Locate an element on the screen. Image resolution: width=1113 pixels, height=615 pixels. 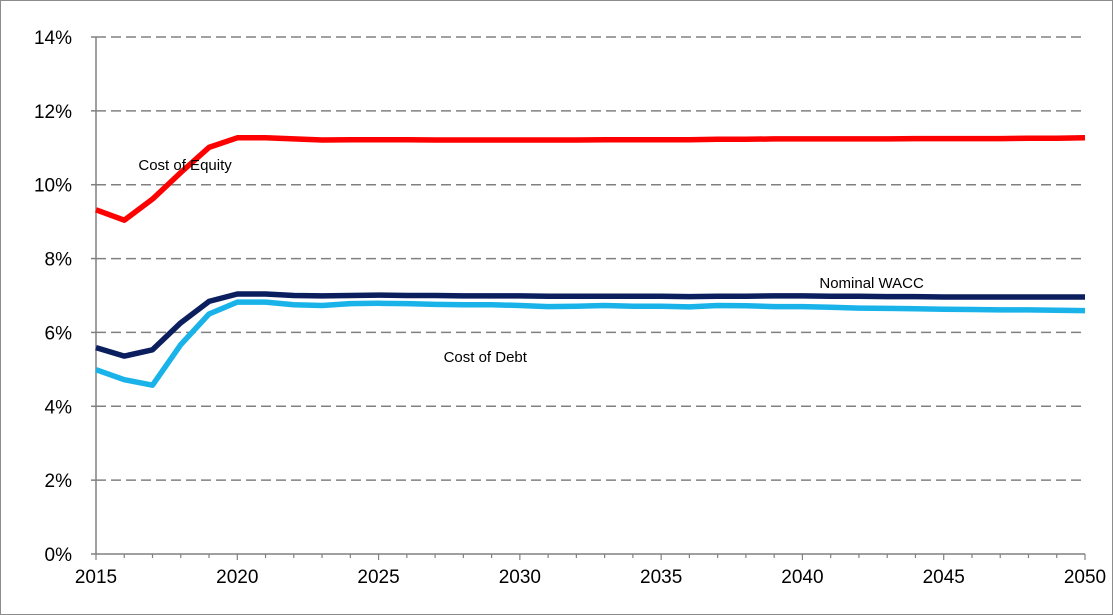
x-tick-labels: 2015 2020 2025 2030 2035 2040 2045 2050 is located at coordinates (590, 577).